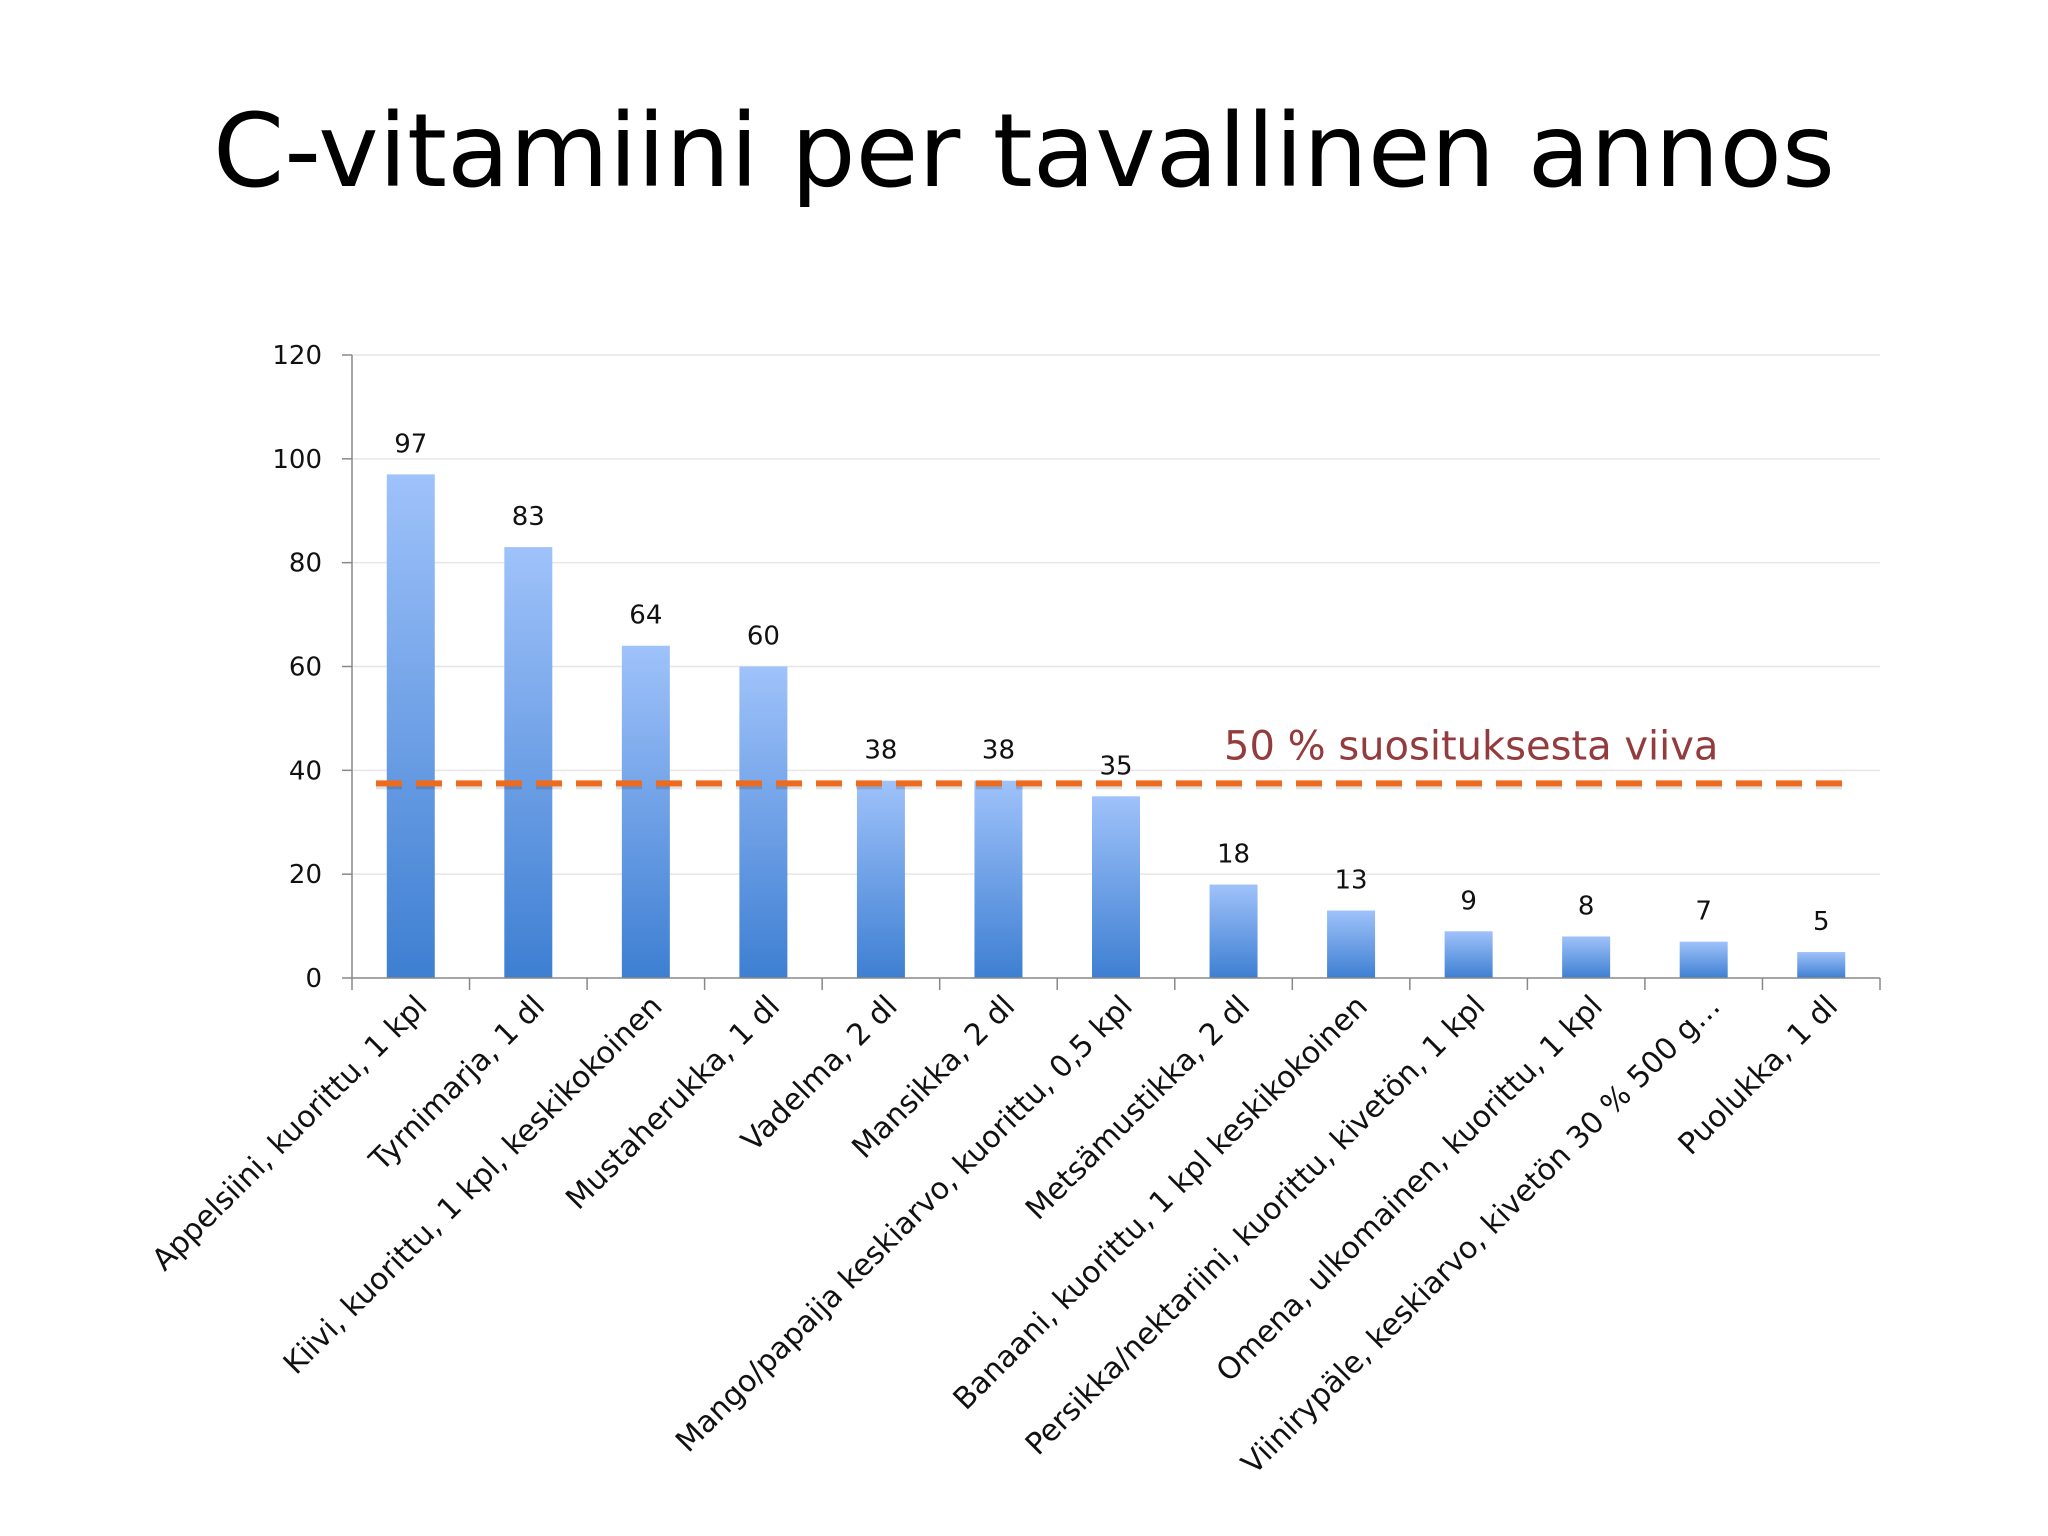 This screenshot has width=2048, height=1536. Describe the element at coordinates (305, 668) in the screenshot. I see `y-tick-label: 60` at that location.